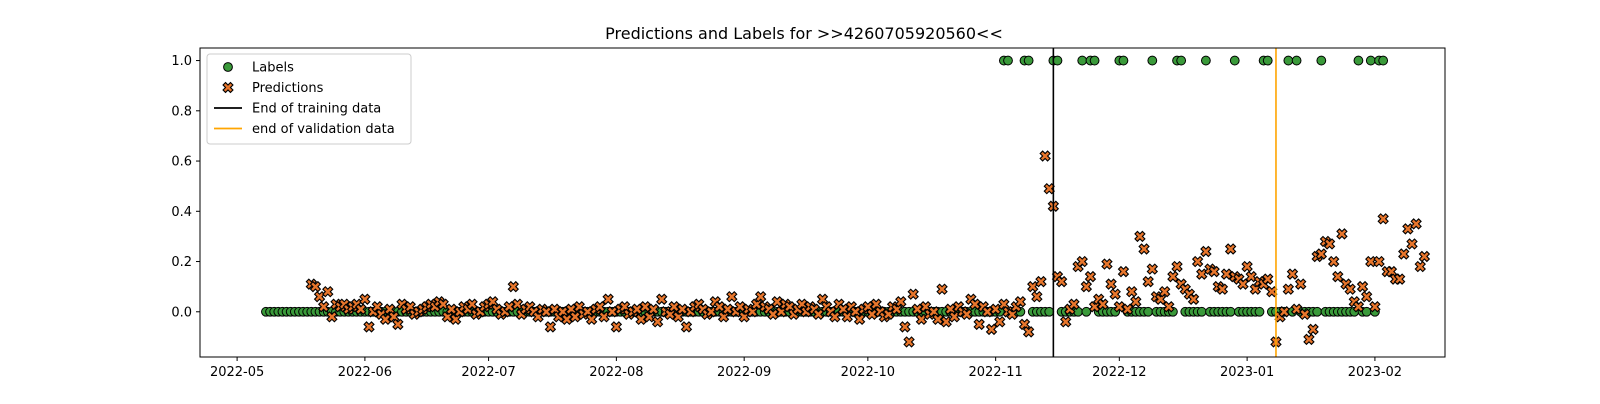  What do you see at coordinates (181, 262) in the screenshot?
I see `y-tick-label: 0.2` at bounding box center [181, 262].